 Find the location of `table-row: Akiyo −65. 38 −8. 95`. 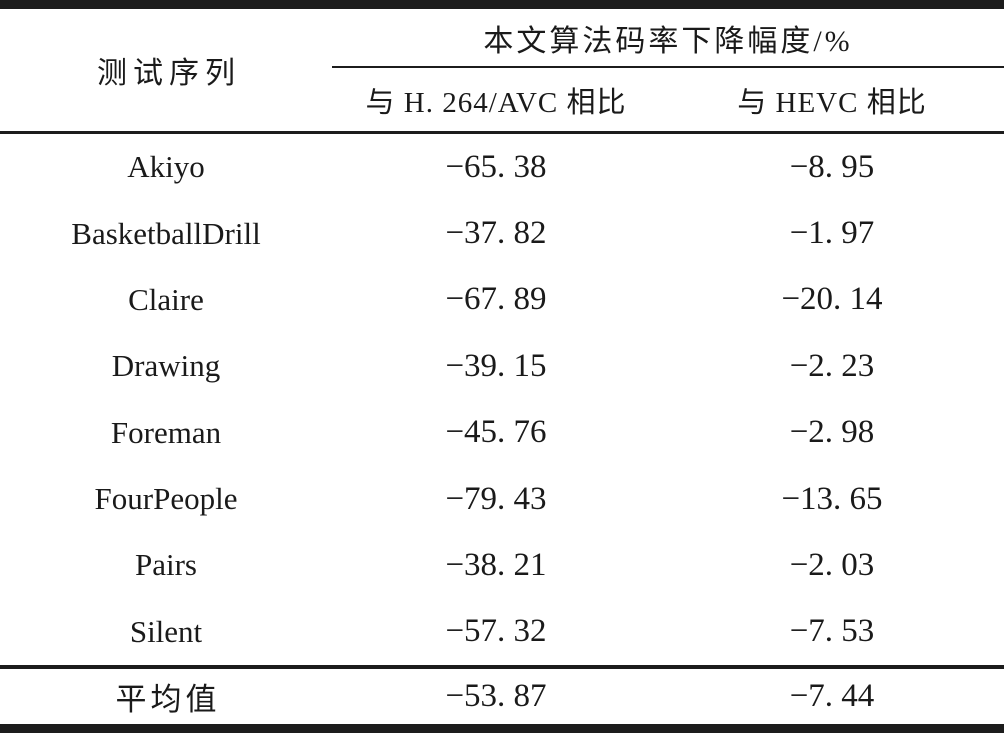

table-row: Akiyo −65. 38 −8. 95 is located at coordinates (502, 167).